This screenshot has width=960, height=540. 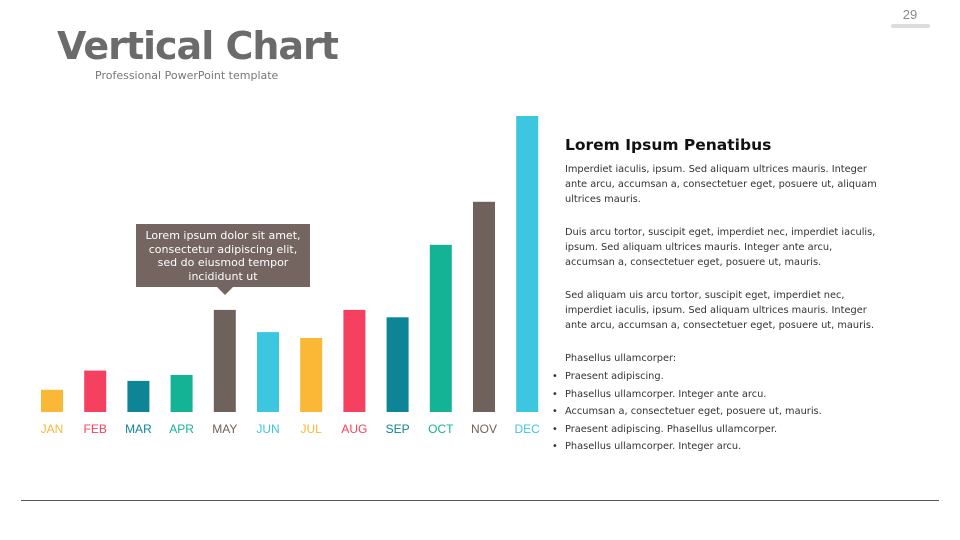 I want to click on bar-aug, so click(x=354, y=360).